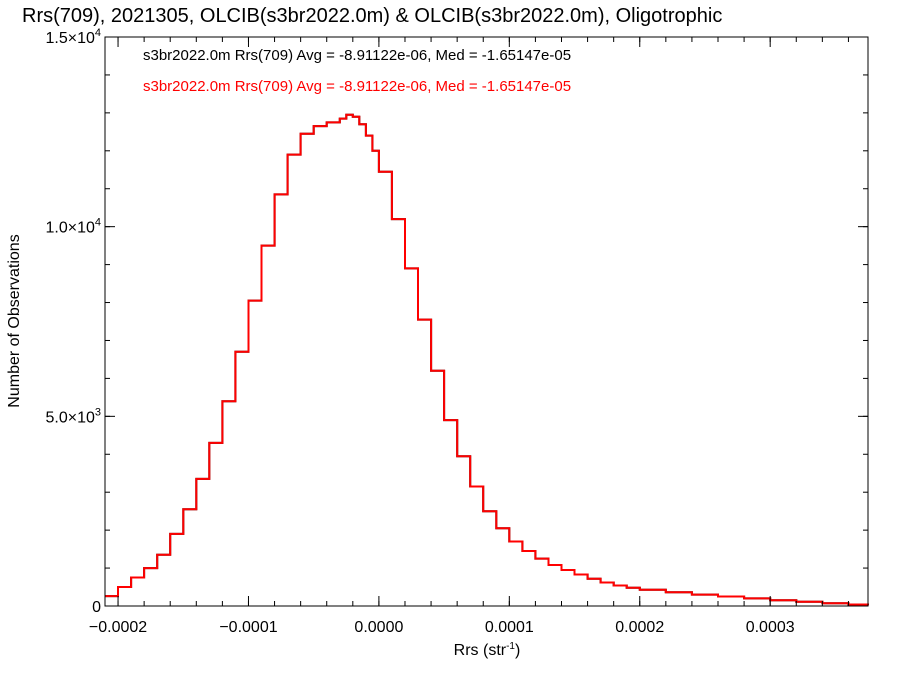 The height and width of the screenshot is (675, 900). I want to click on x-tick-label: −0.0001, so click(248, 627).